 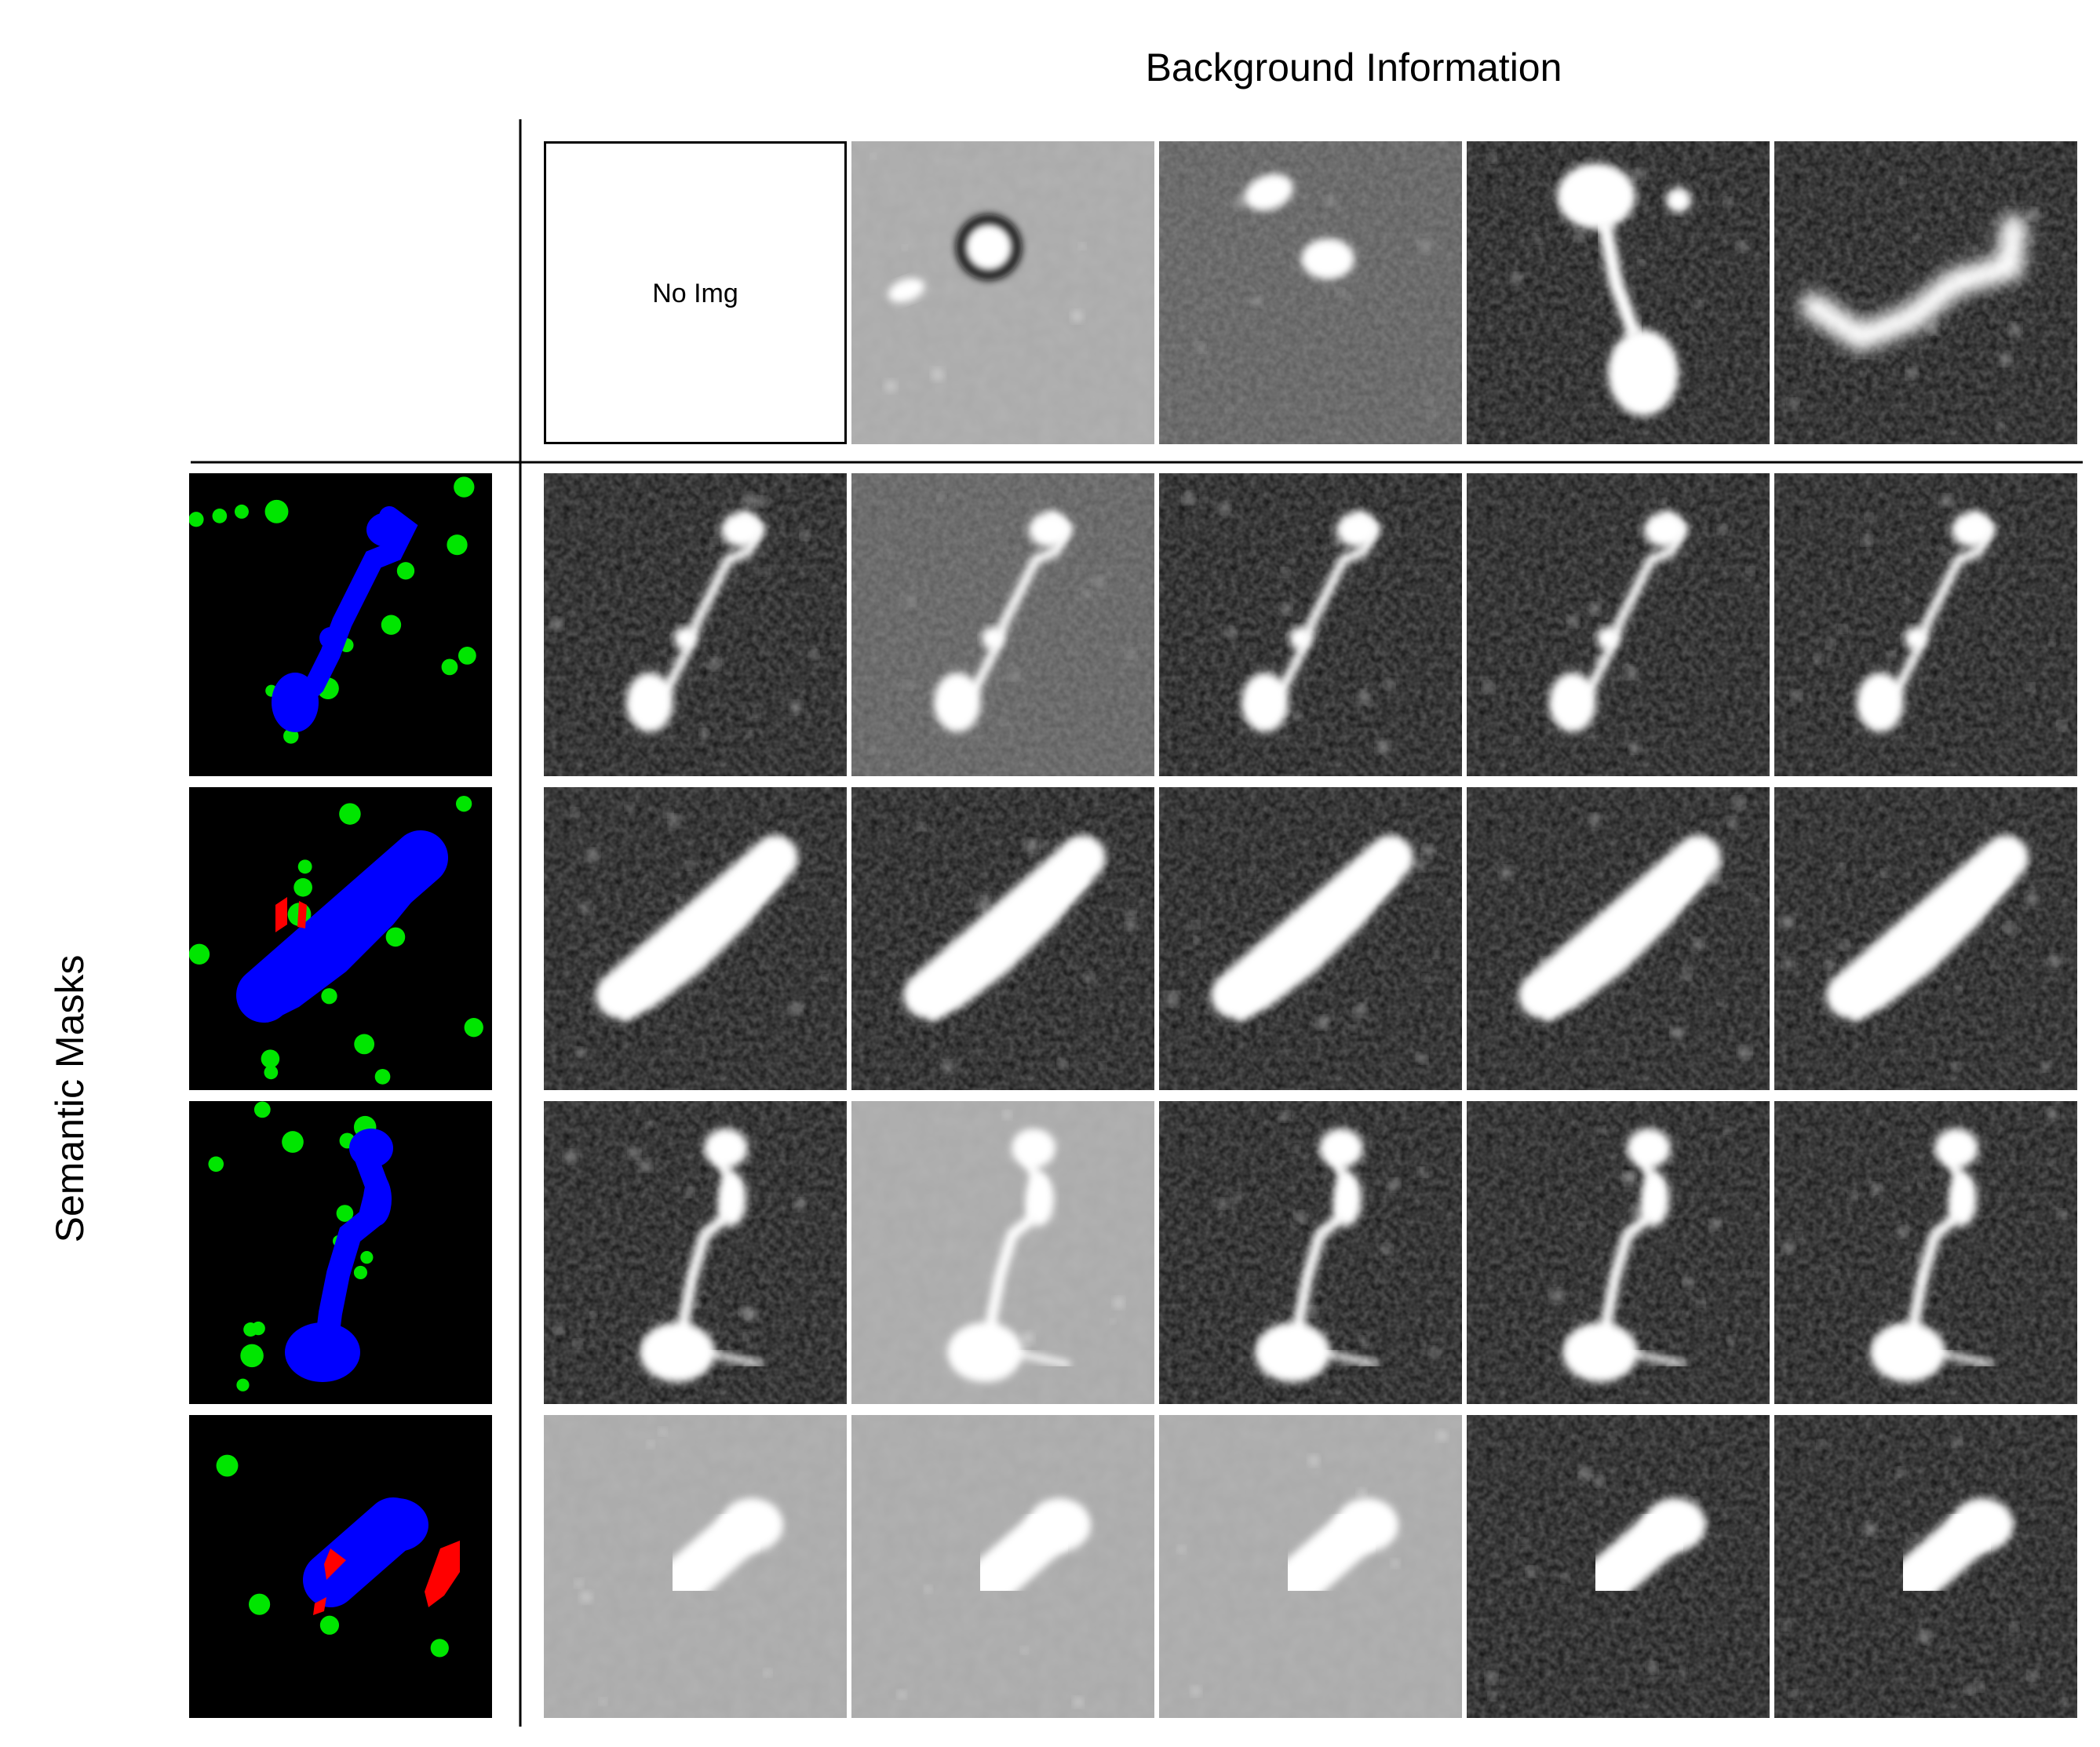 I want to click on placeholder-frame, so click(x=695, y=292).